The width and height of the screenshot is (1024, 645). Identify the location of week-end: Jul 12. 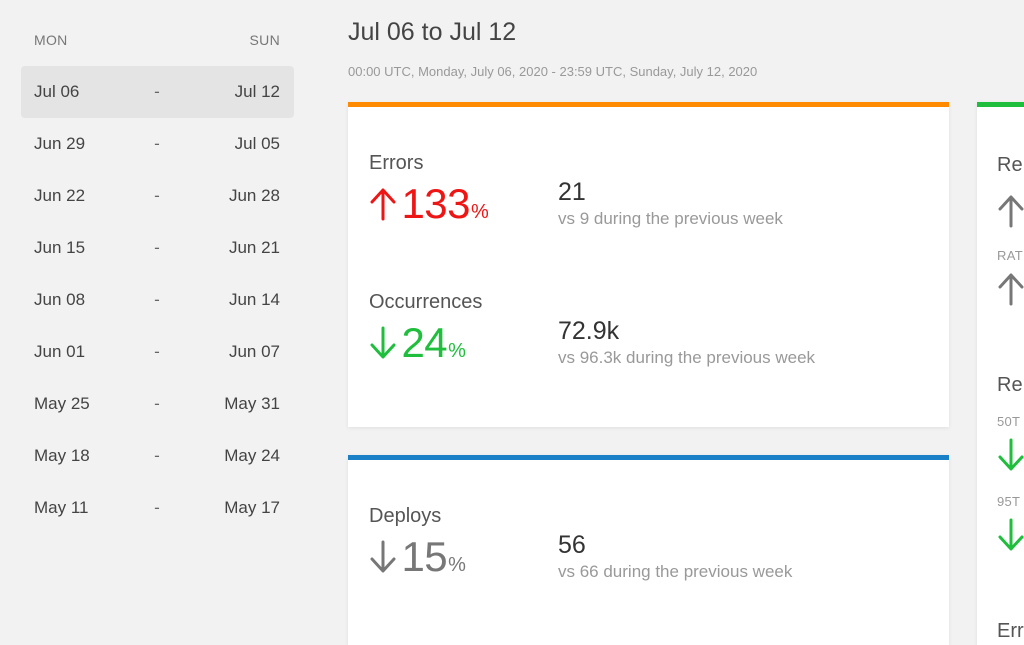
(257, 91).